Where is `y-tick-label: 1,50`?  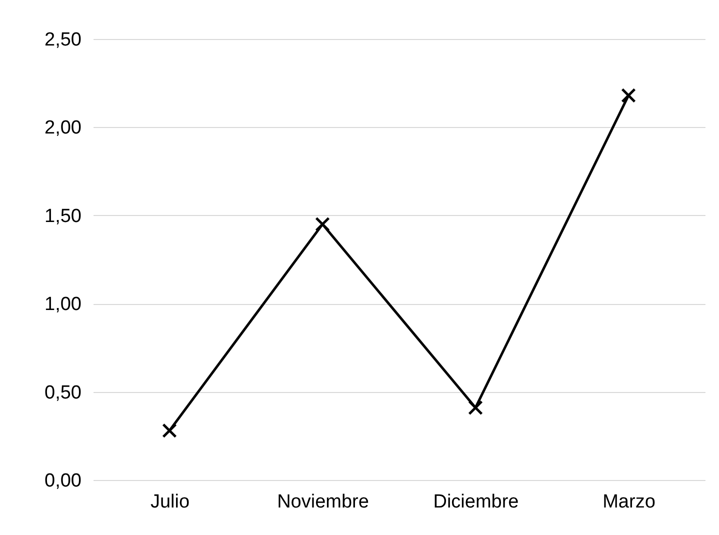 y-tick-label: 1,50 is located at coordinates (63, 216).